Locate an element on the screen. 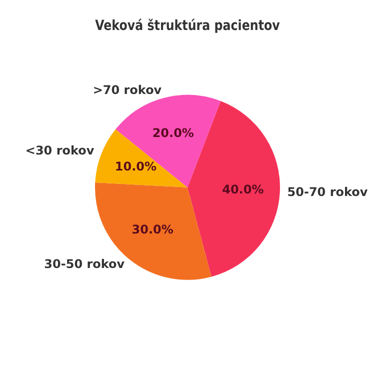 The height and width of the screenshot is (366, 375). slice-label: >70 rokov is located at coordinates (127, 90).